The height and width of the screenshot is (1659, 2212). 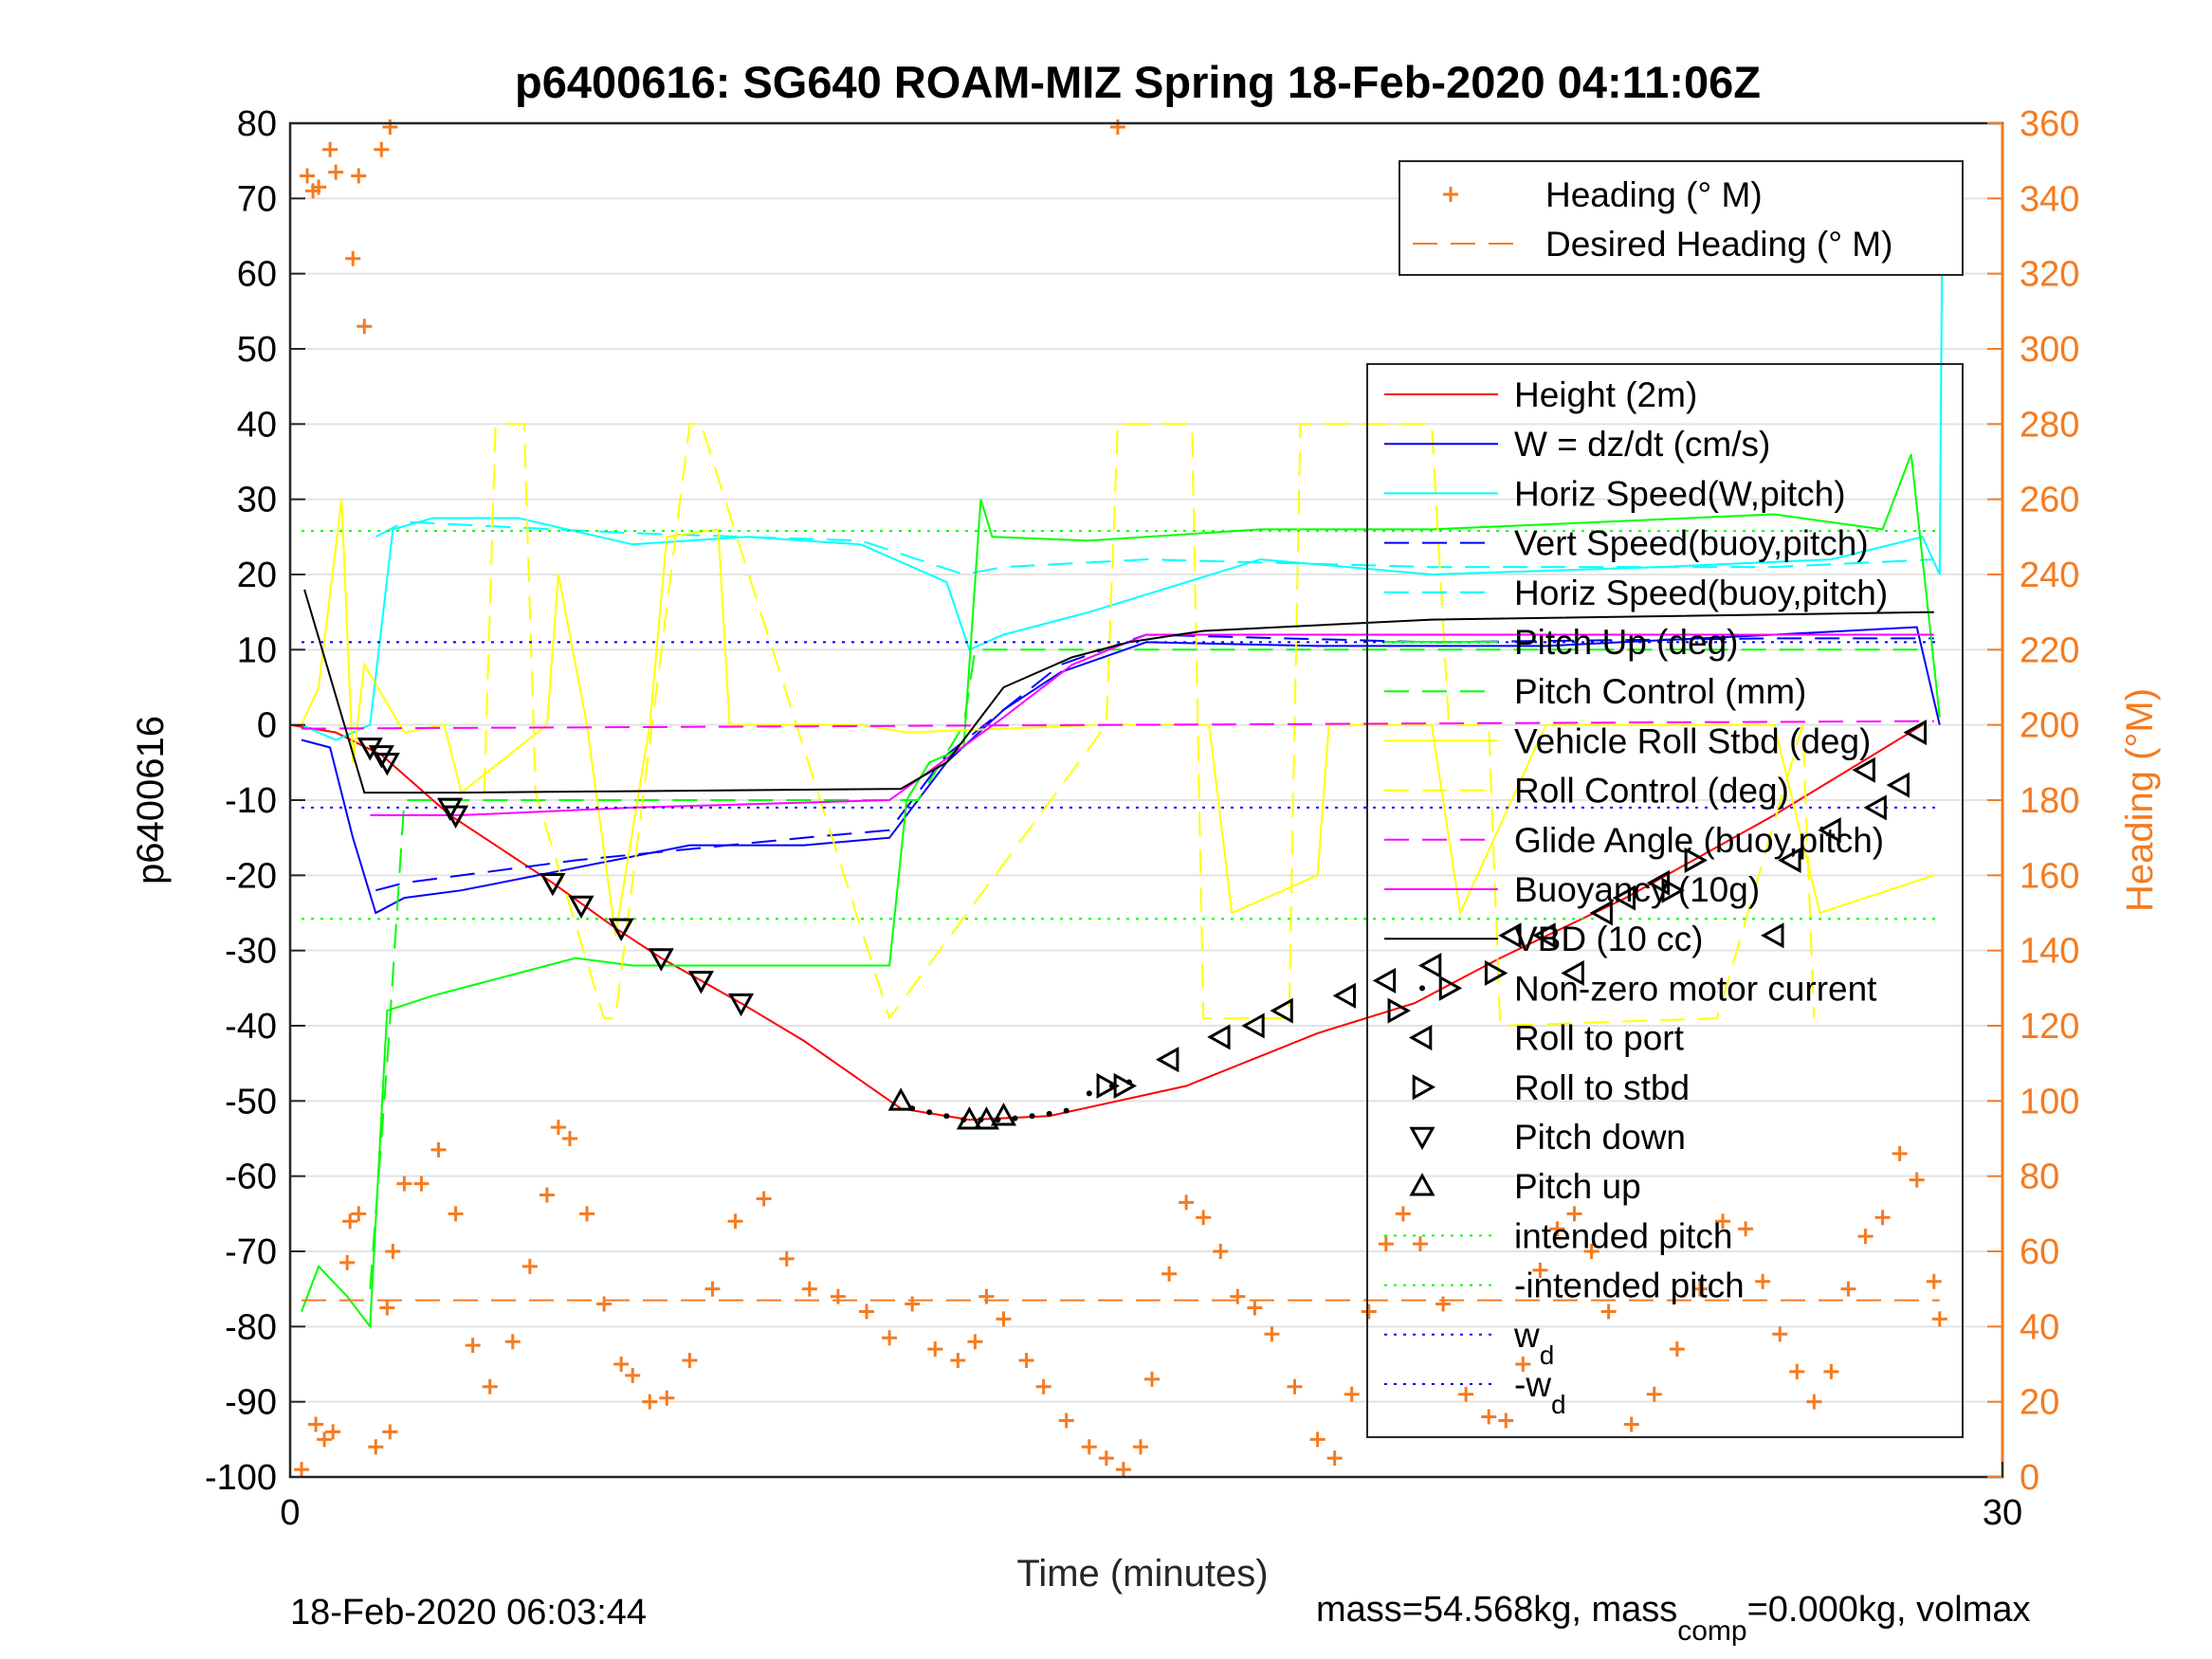 I want to click on y-tick-label-15: -70, so click(x=251, y=1252).